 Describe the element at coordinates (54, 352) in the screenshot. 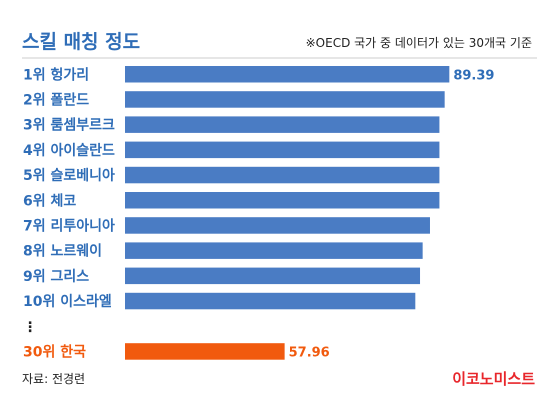

I see `category-label: 30위 한국` at that location.